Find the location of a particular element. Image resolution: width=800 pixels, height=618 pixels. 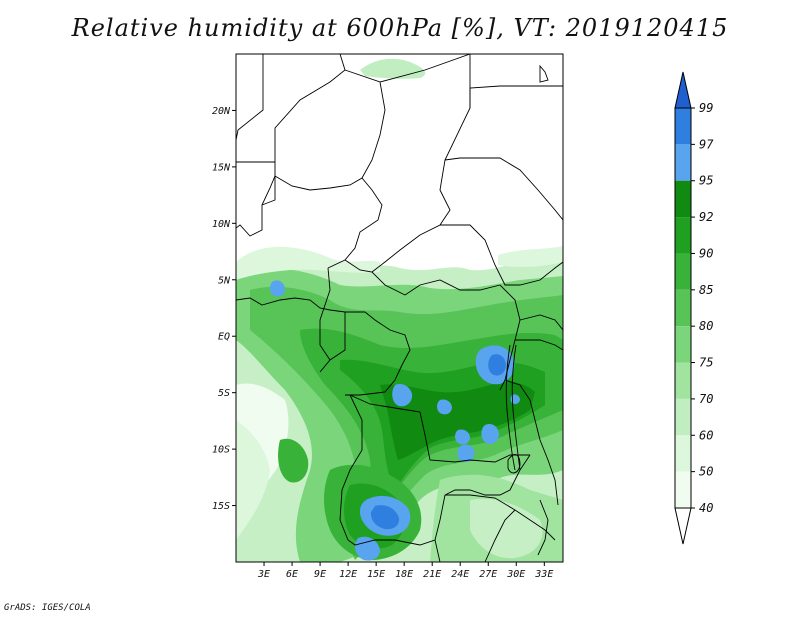

colorbar-label: 80 is located at coordinates (706, 326).